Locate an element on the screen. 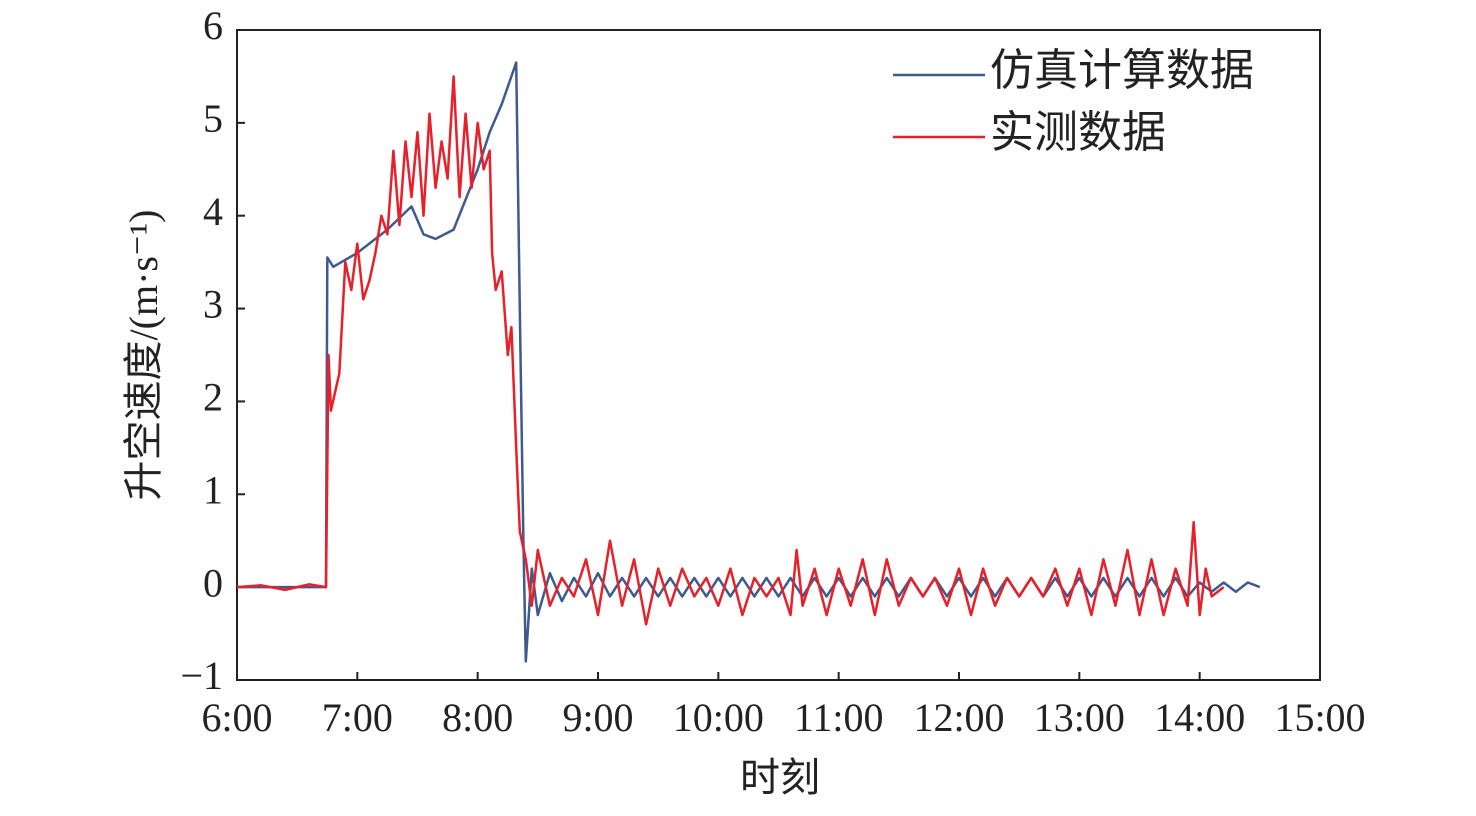 The height and width of the screenshot is (816, 1476). x-tick-label: 12:00 is located at coordinates (958, 717).